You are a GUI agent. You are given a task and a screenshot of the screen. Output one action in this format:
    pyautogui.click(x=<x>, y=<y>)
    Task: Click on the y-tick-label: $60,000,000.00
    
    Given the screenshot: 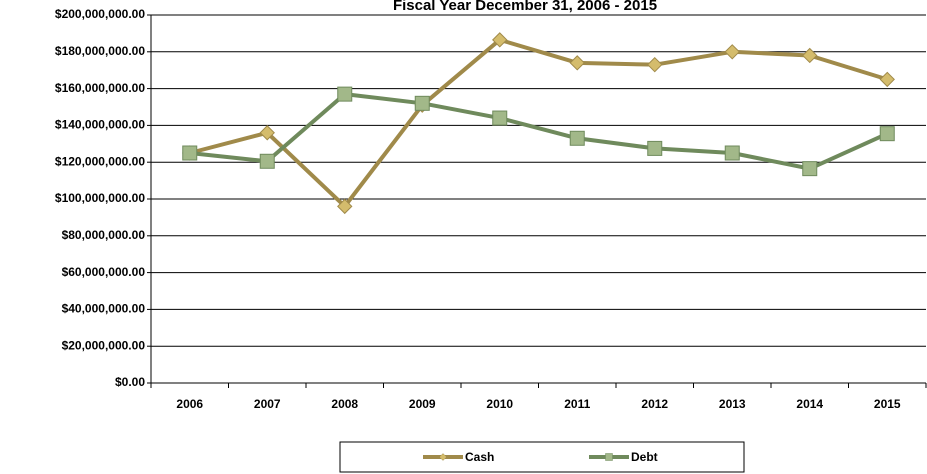 What is the action you would take?
    pyautogui.click(x=104, y=272)
    